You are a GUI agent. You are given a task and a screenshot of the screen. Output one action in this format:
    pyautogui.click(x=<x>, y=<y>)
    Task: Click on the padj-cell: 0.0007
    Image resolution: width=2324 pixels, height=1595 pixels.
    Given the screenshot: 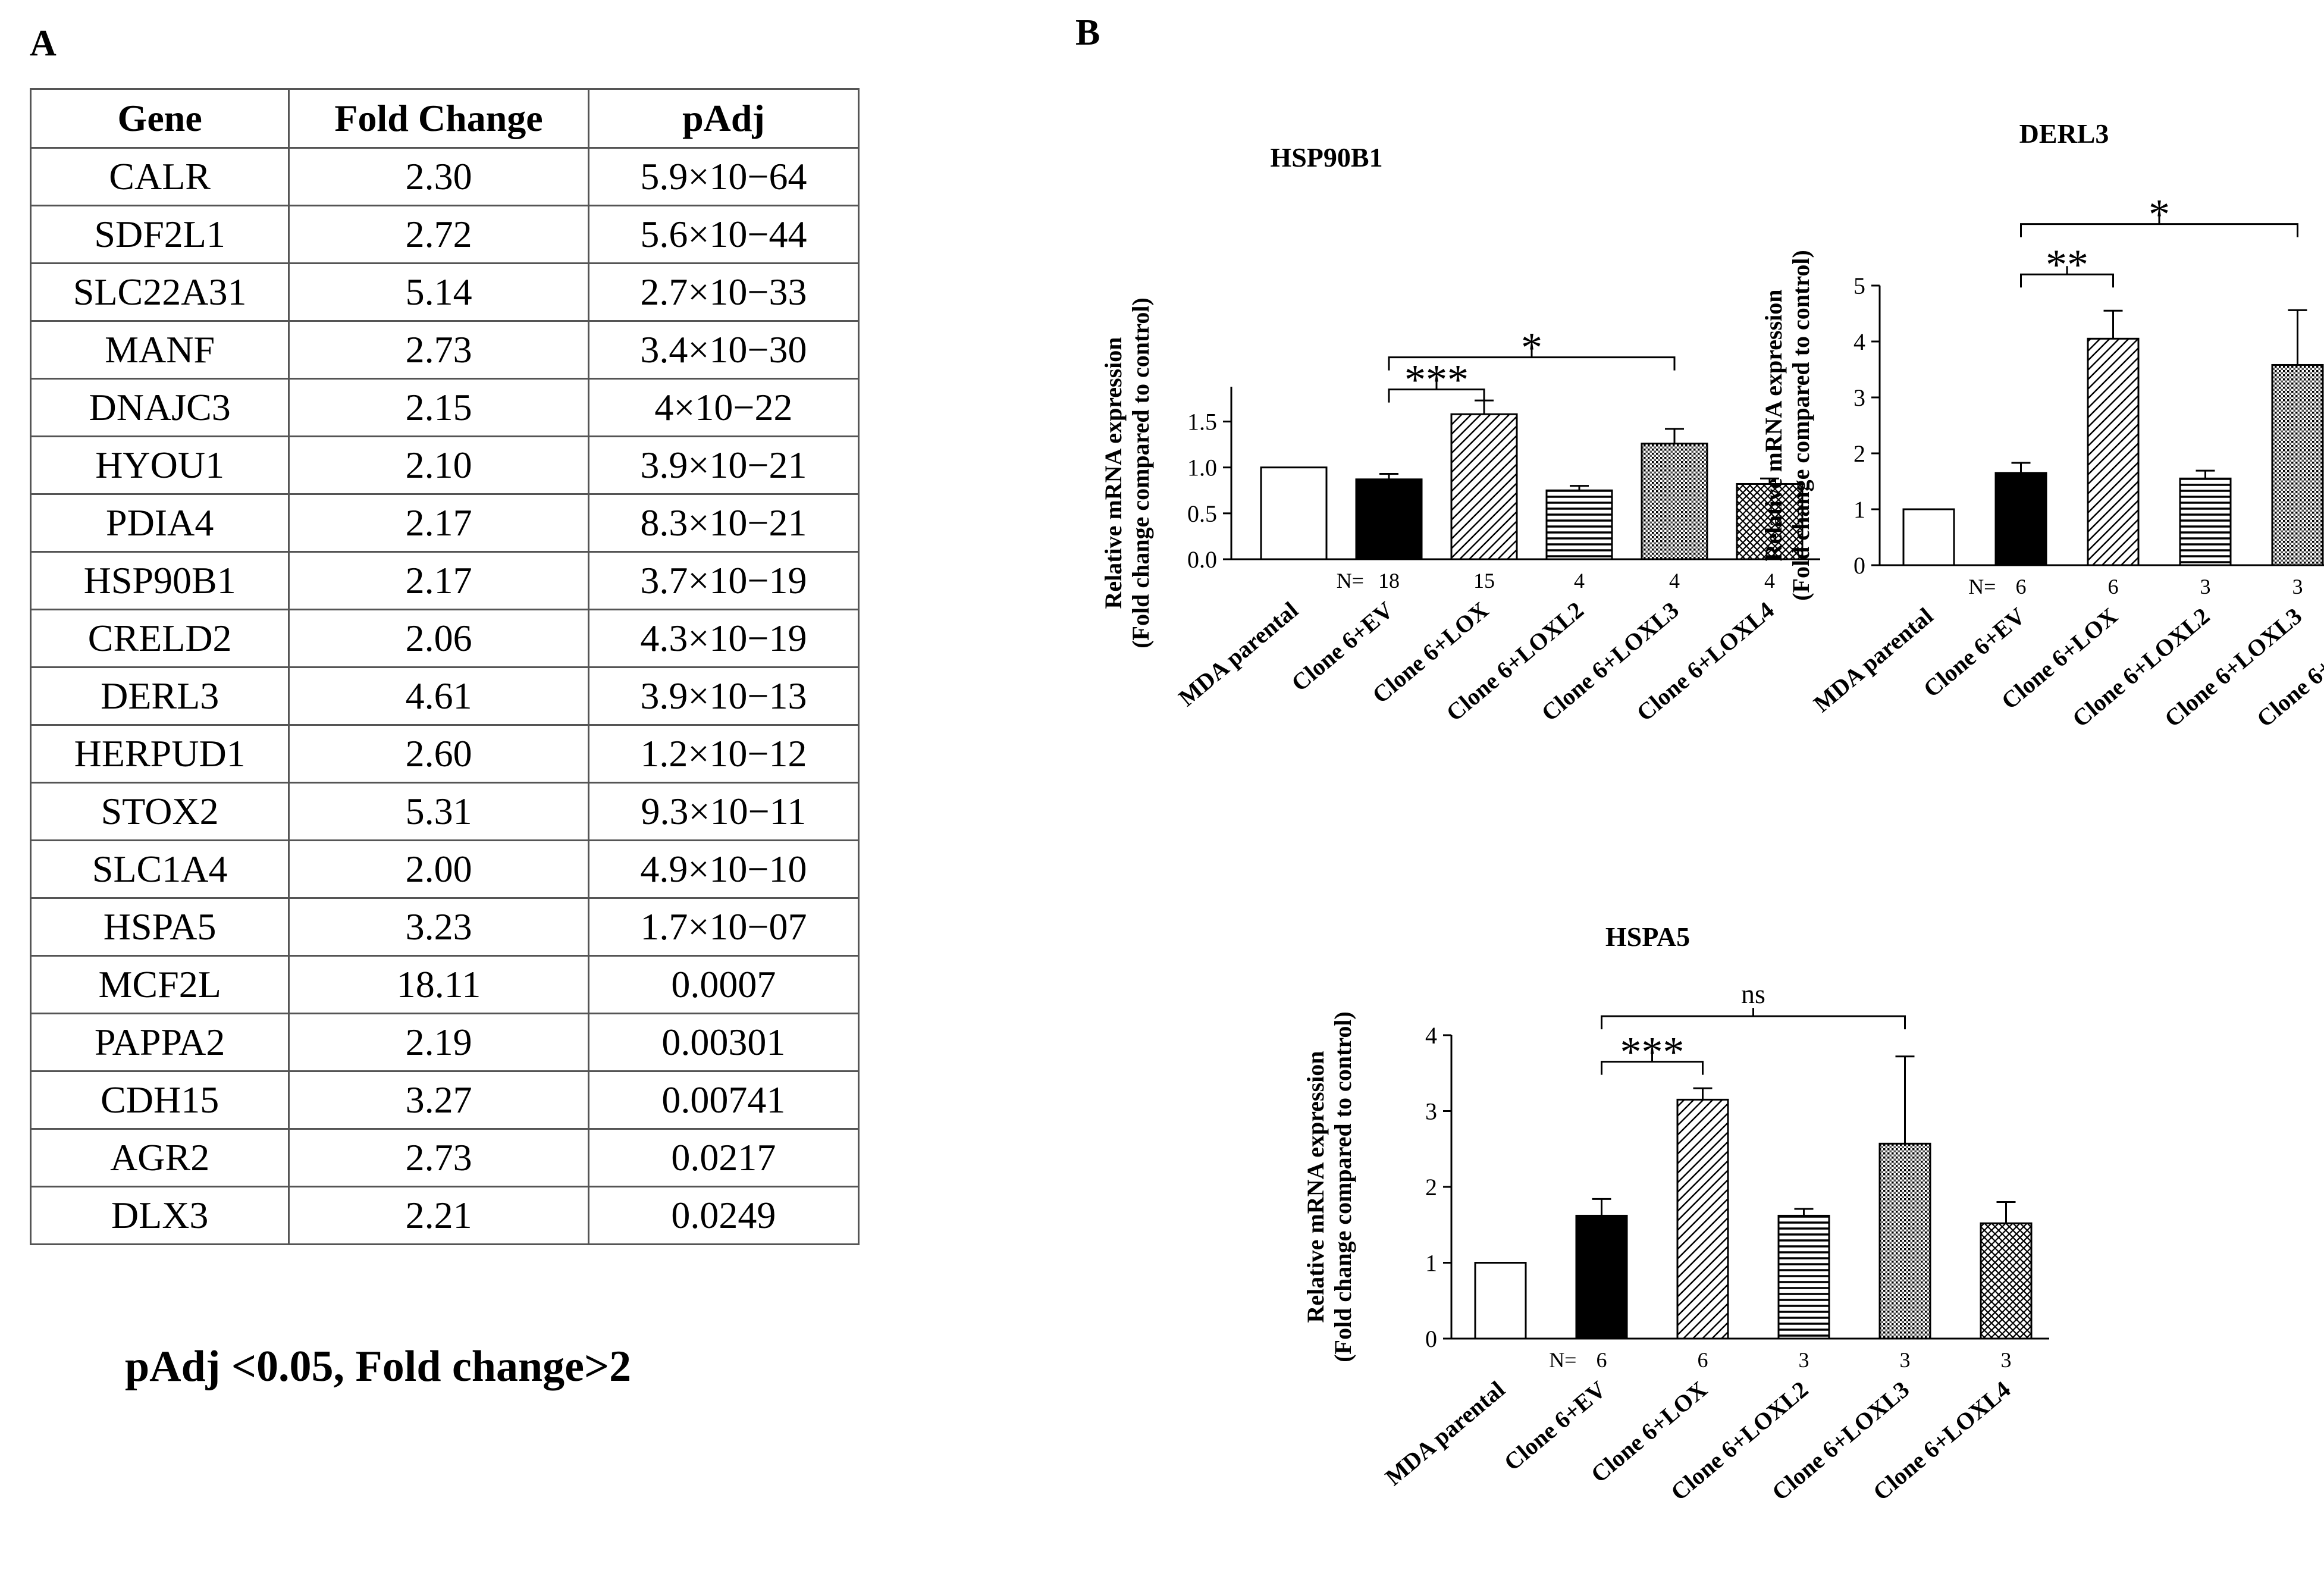 What is the action you would take?
    pyautogui.click(x=723, y=984)
    